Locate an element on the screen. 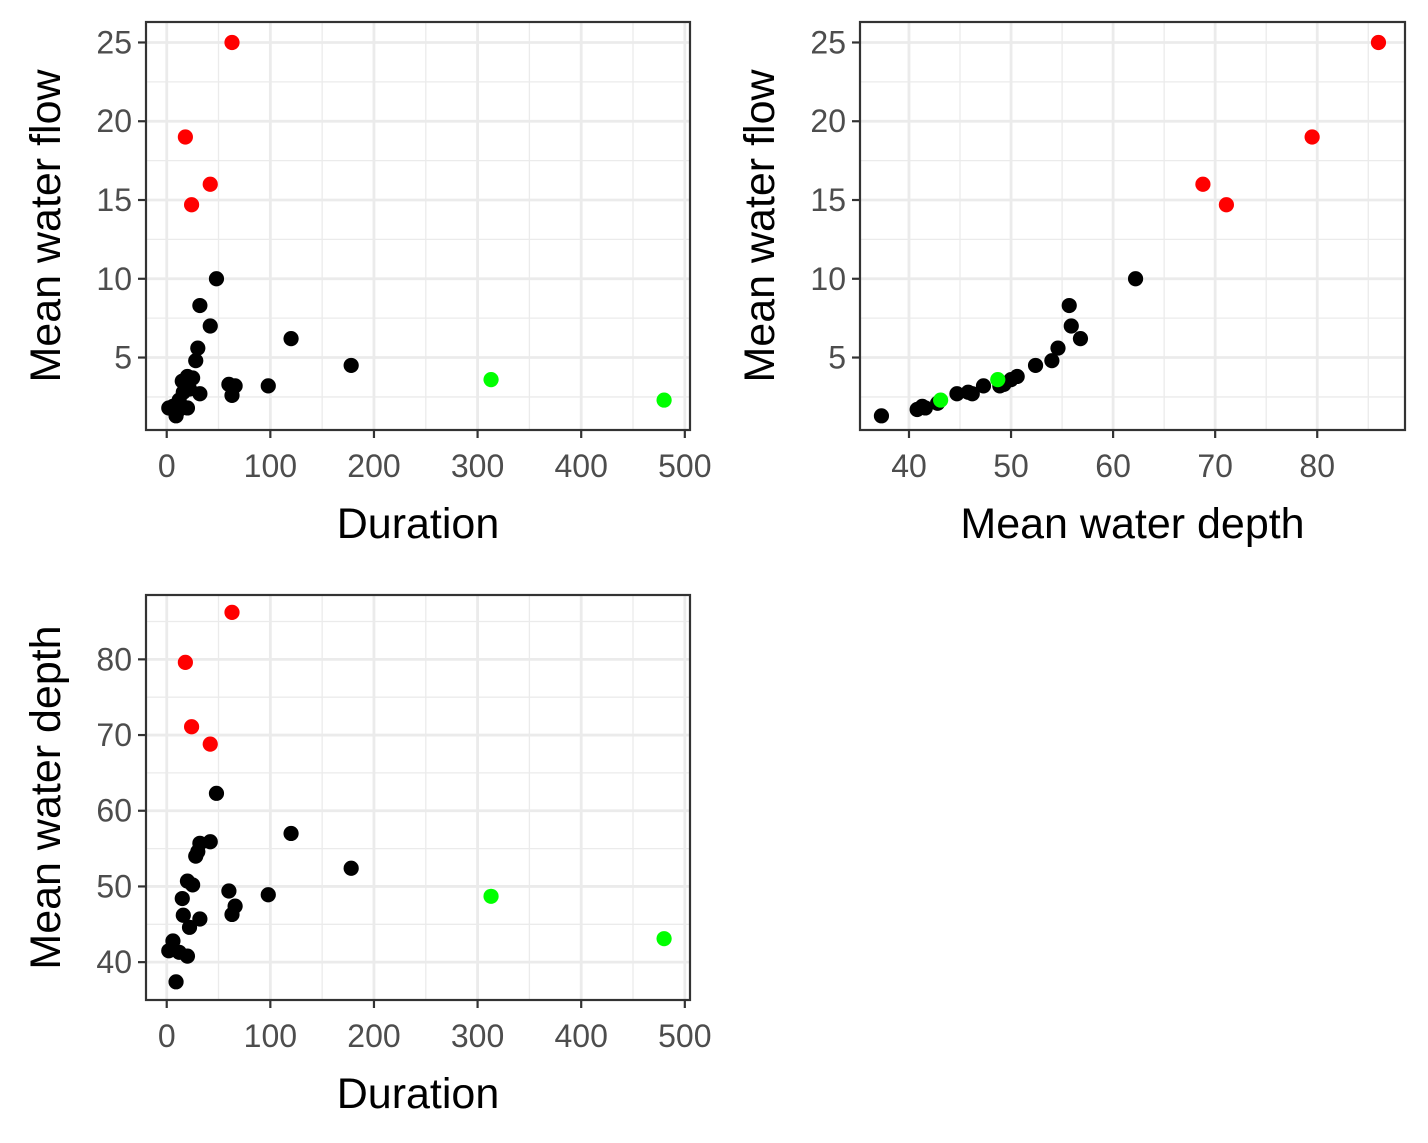 This screenshot has height=1143, width=1428. y-tick-label: 15 is located at coordinates (828, 200).